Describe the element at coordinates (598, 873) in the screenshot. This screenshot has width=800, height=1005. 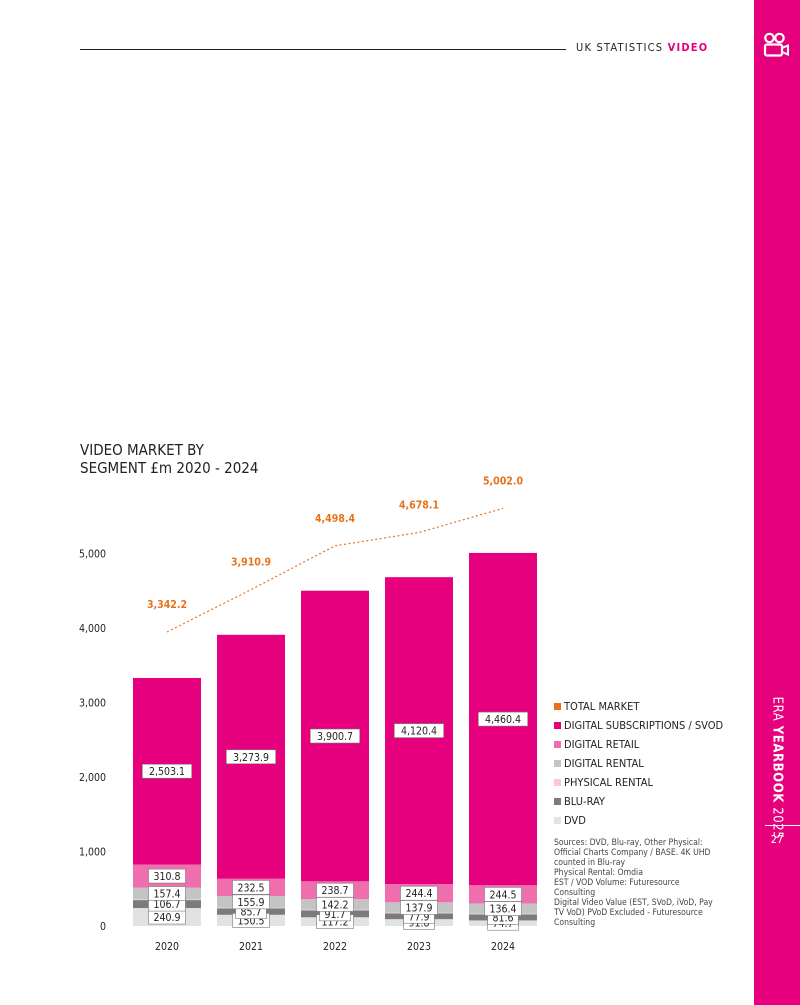
I see `sources-line-2: Physical Rental: Omdia` at that location.